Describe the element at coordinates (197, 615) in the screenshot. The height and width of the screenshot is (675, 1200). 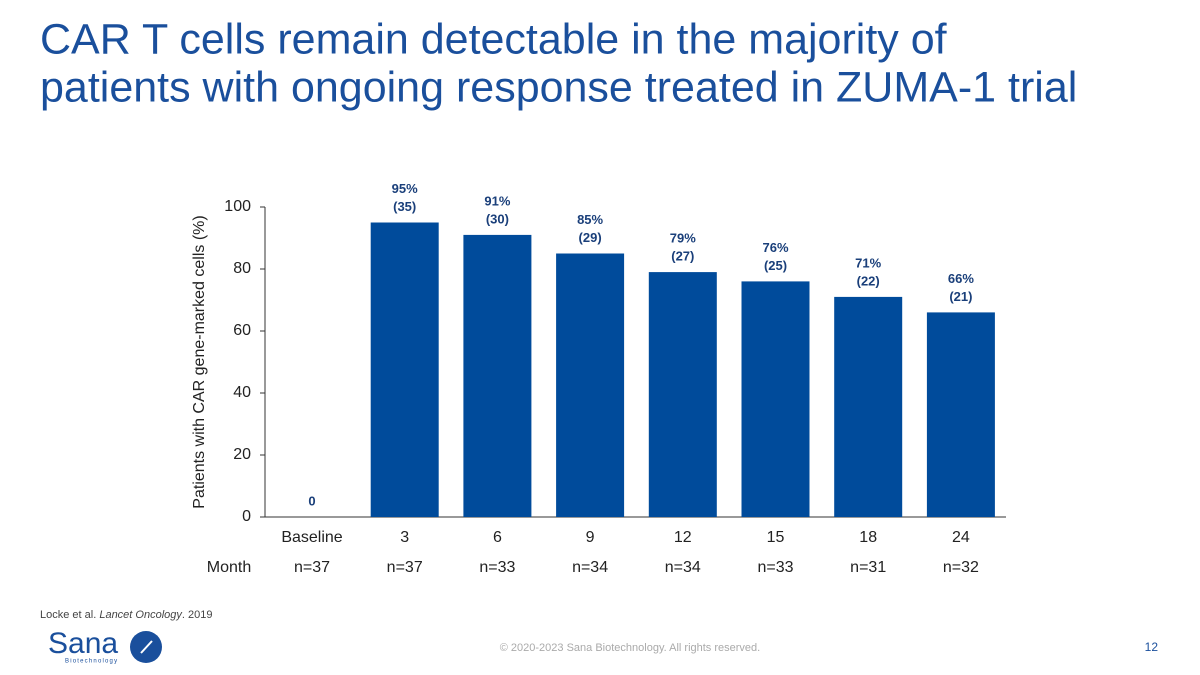
I see `source-part: . 2019` at that location.